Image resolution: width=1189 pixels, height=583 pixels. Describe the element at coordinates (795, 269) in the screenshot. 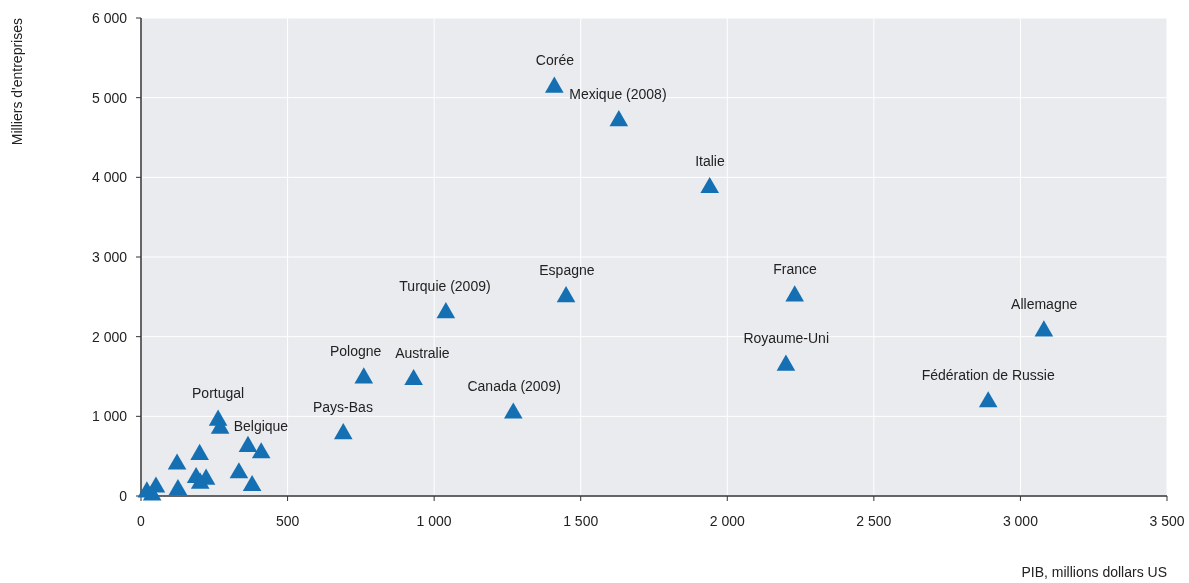

I see `annotation: France` at that location.